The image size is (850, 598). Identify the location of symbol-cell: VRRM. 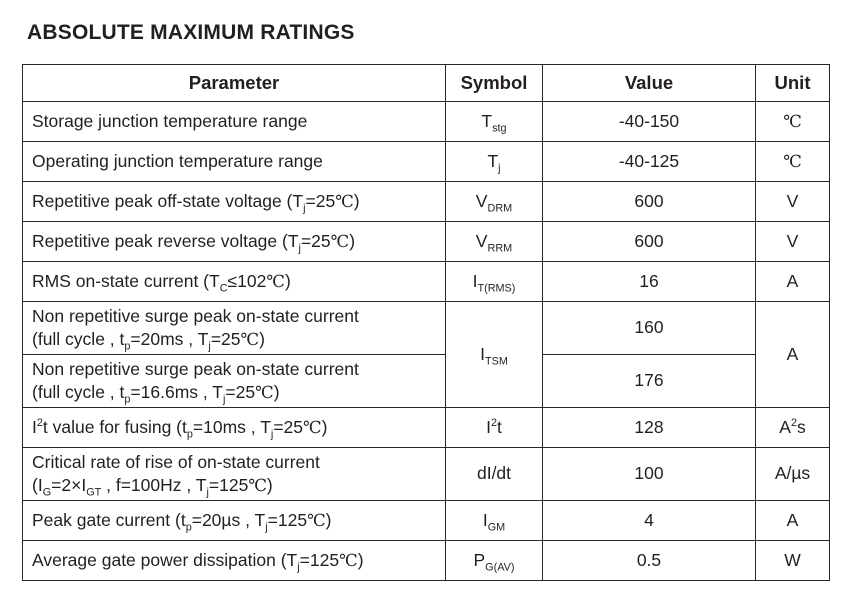
(494, 241).